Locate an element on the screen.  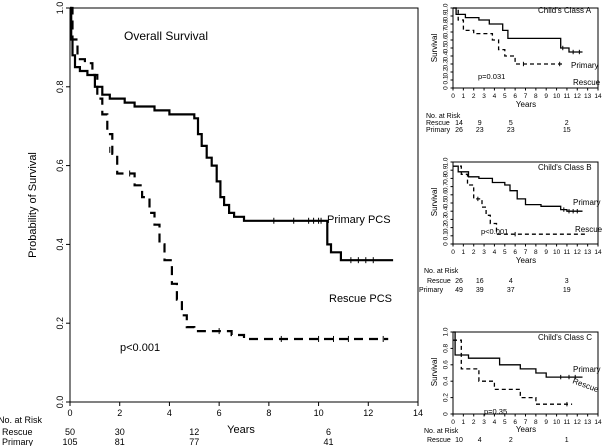
c-series-label: Primary is located at coordinates (587, 369).